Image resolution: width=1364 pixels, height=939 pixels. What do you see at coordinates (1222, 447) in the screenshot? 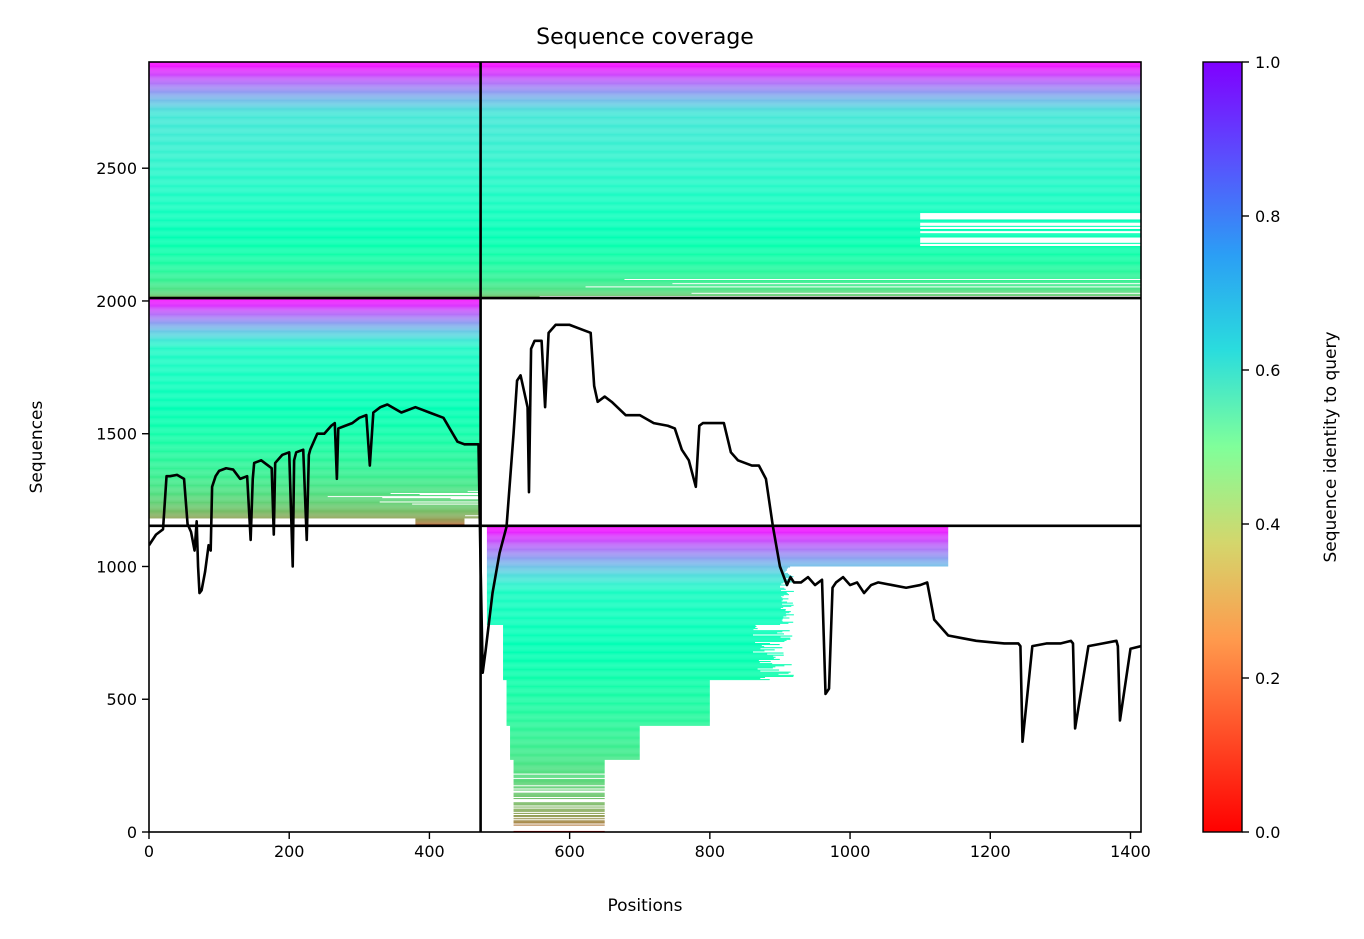
I see `colorbar` at bounding box center [1222, 447].